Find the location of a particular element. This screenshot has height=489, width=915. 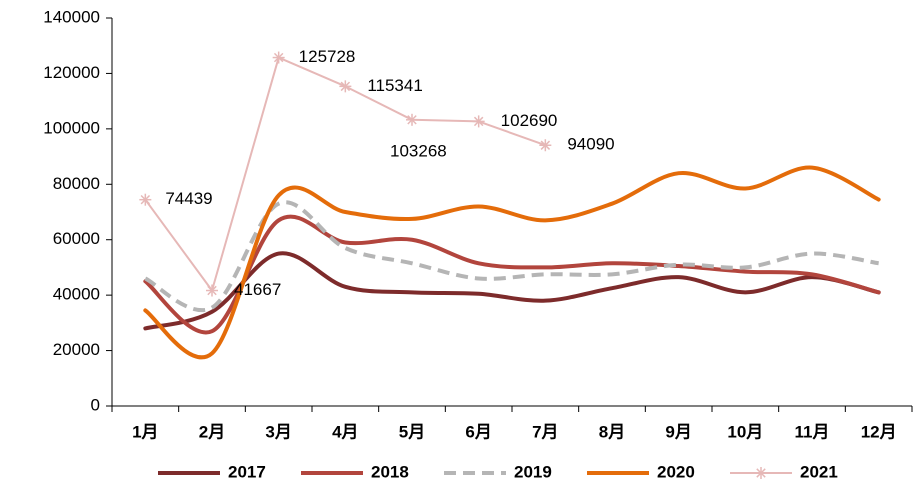

y-tick-label: 40000 is located at coordinates (76, 294).